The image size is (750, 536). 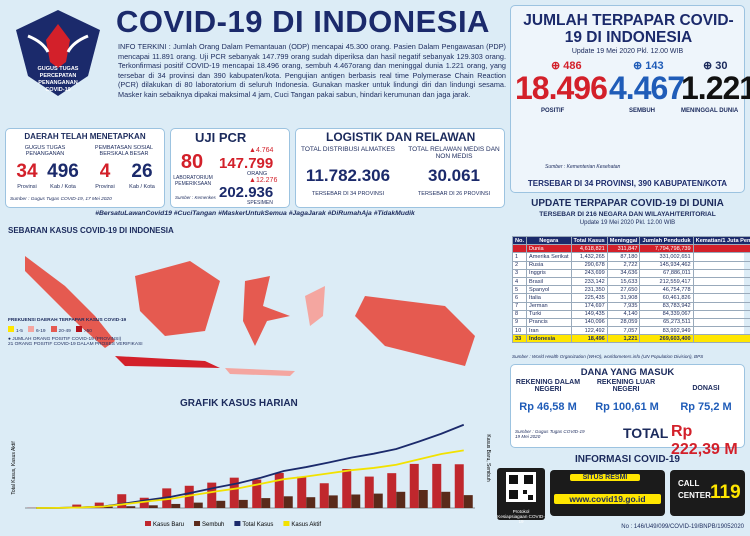 What do you see at coordinates (142, 171) in the screenshot?
I see `number: 26` at bounding box center [142, 171].